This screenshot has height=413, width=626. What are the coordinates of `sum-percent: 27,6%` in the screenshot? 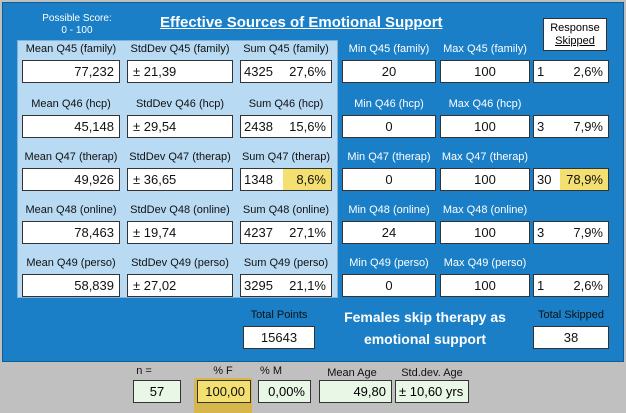 It's located at (307, 71).